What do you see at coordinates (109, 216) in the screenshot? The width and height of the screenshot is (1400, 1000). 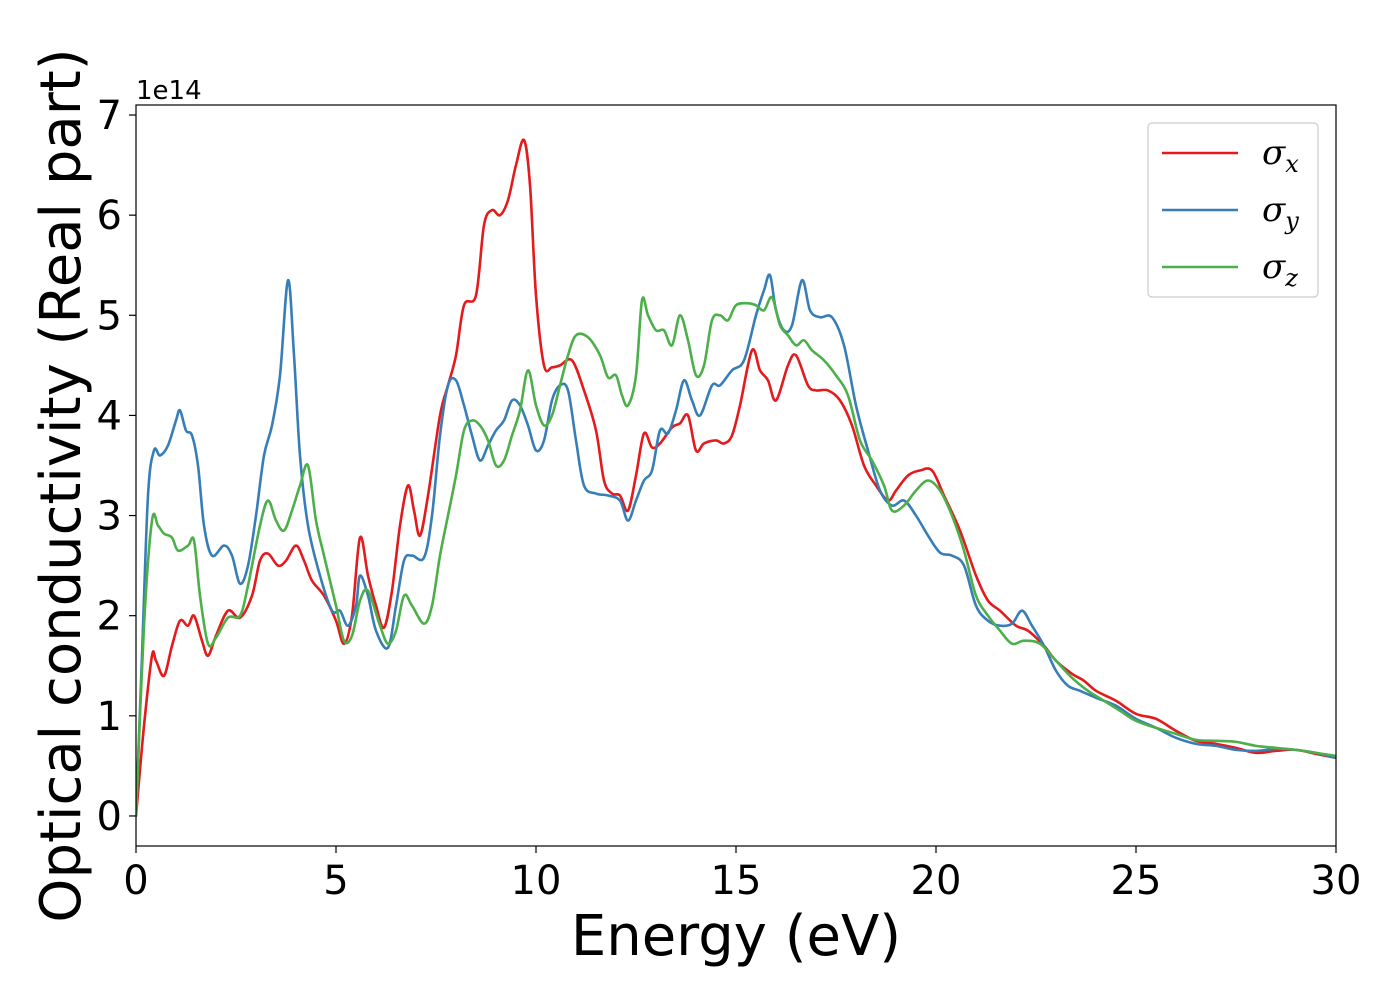 I see `y-tick-label: 6` at bounding box center [109, 216].